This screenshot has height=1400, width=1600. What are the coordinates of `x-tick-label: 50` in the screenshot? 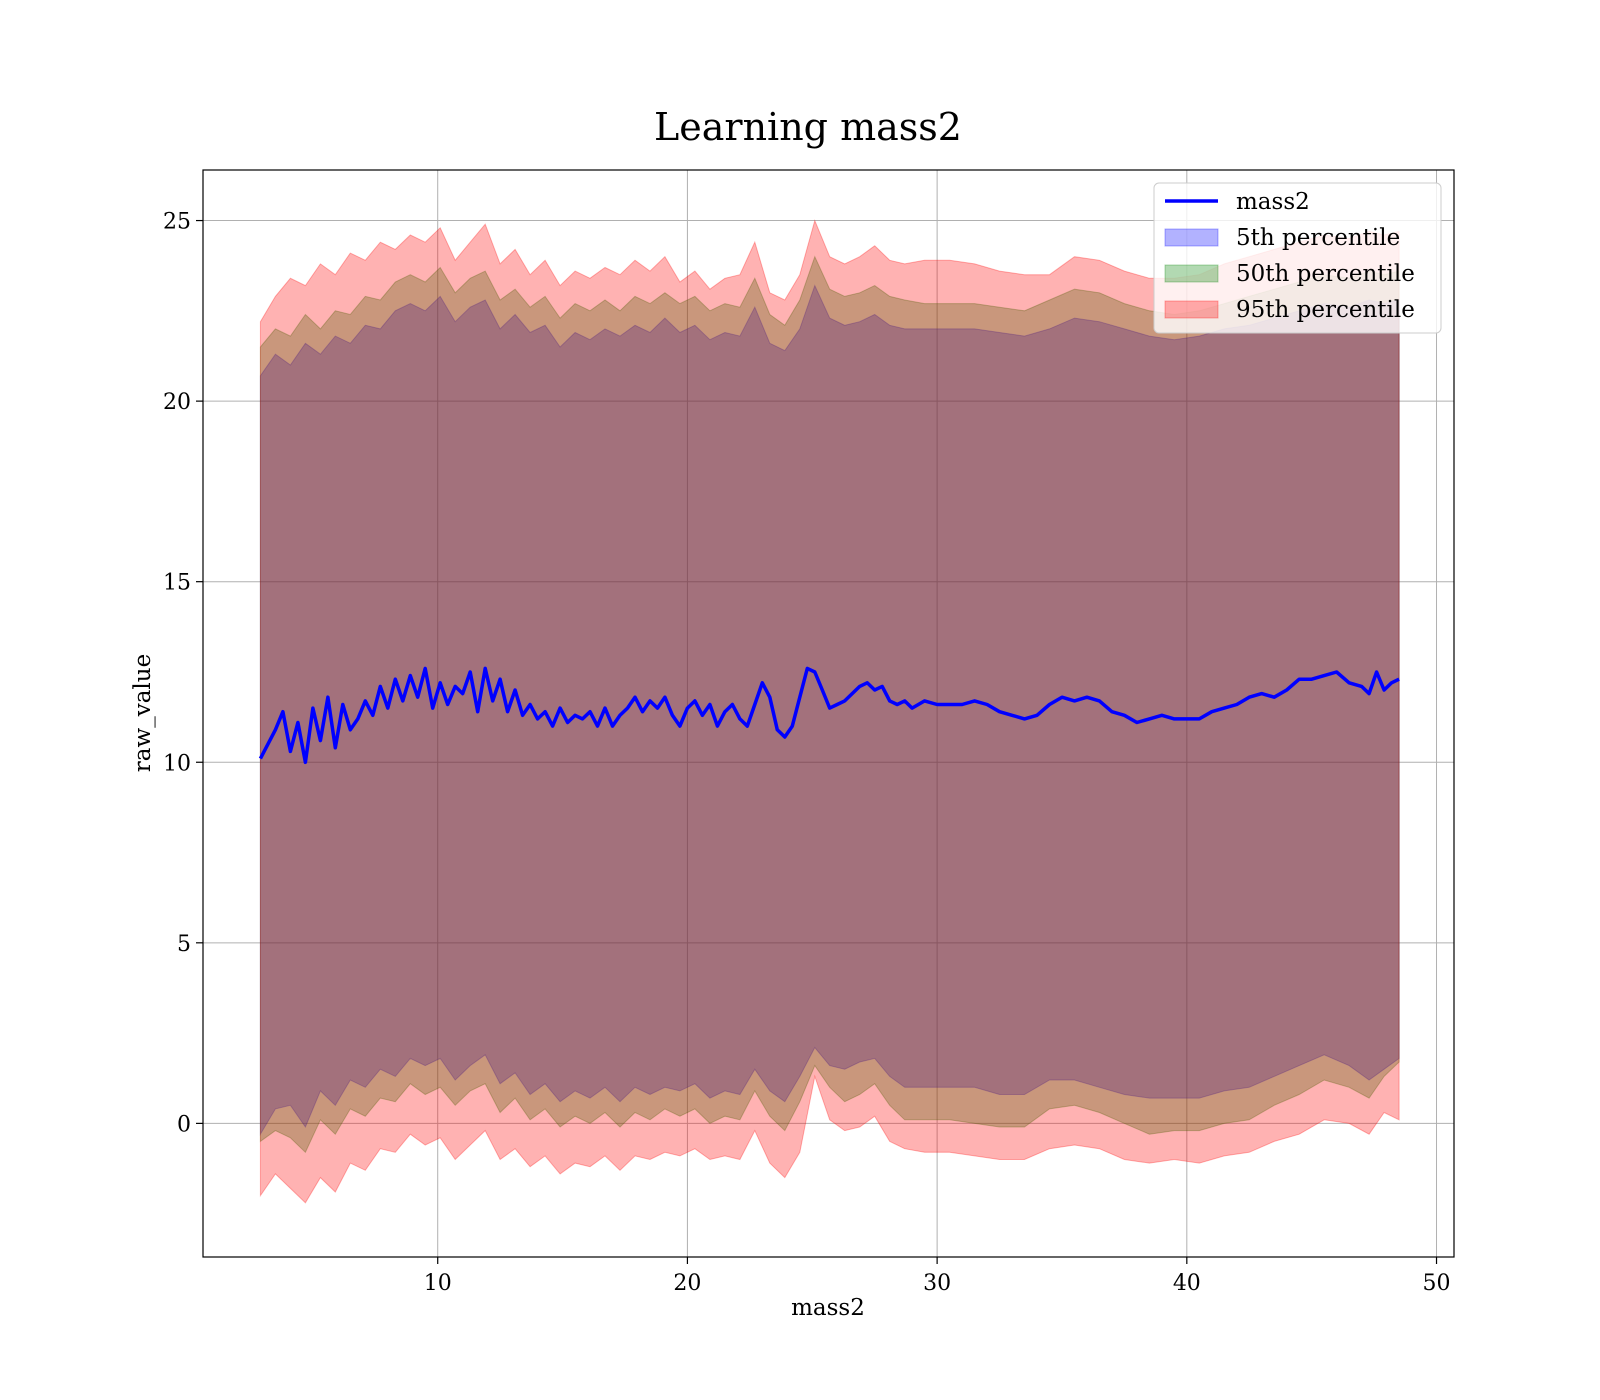 It's located at (1437, 1283).